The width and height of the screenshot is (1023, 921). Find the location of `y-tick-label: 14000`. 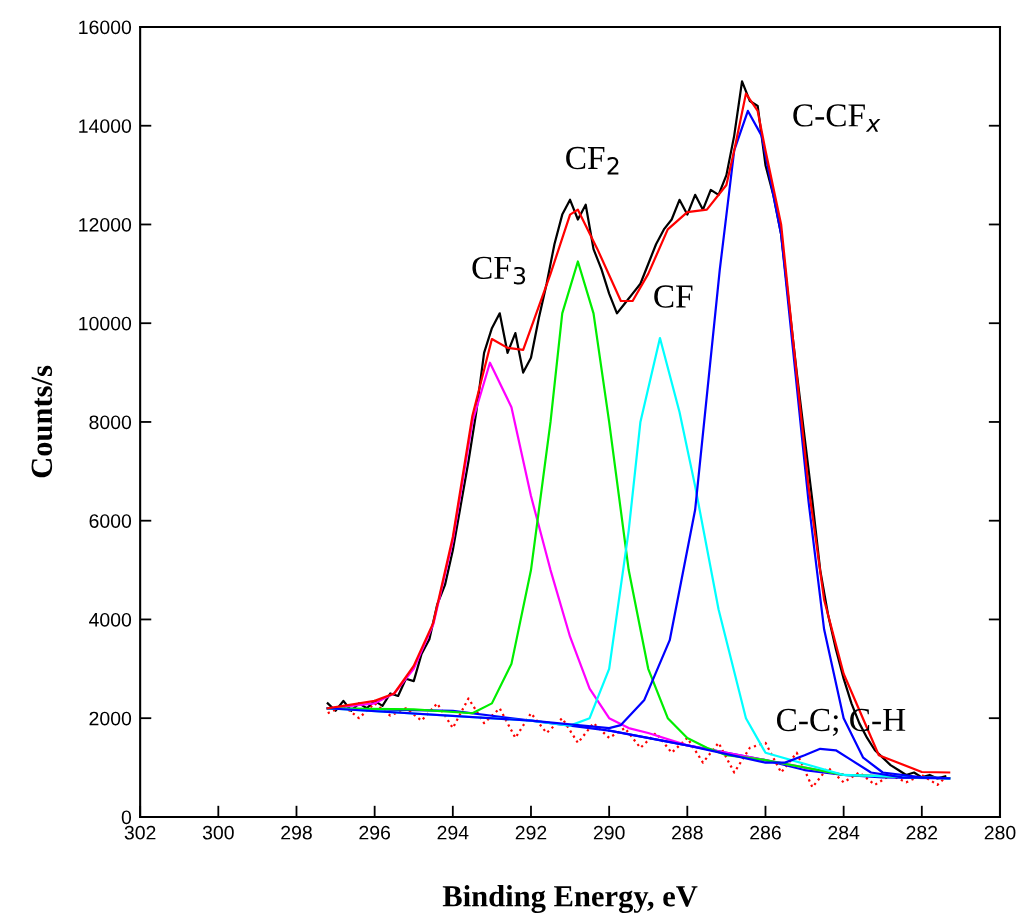

y-tick-label: 14000 is located at coordinates (105, 126).